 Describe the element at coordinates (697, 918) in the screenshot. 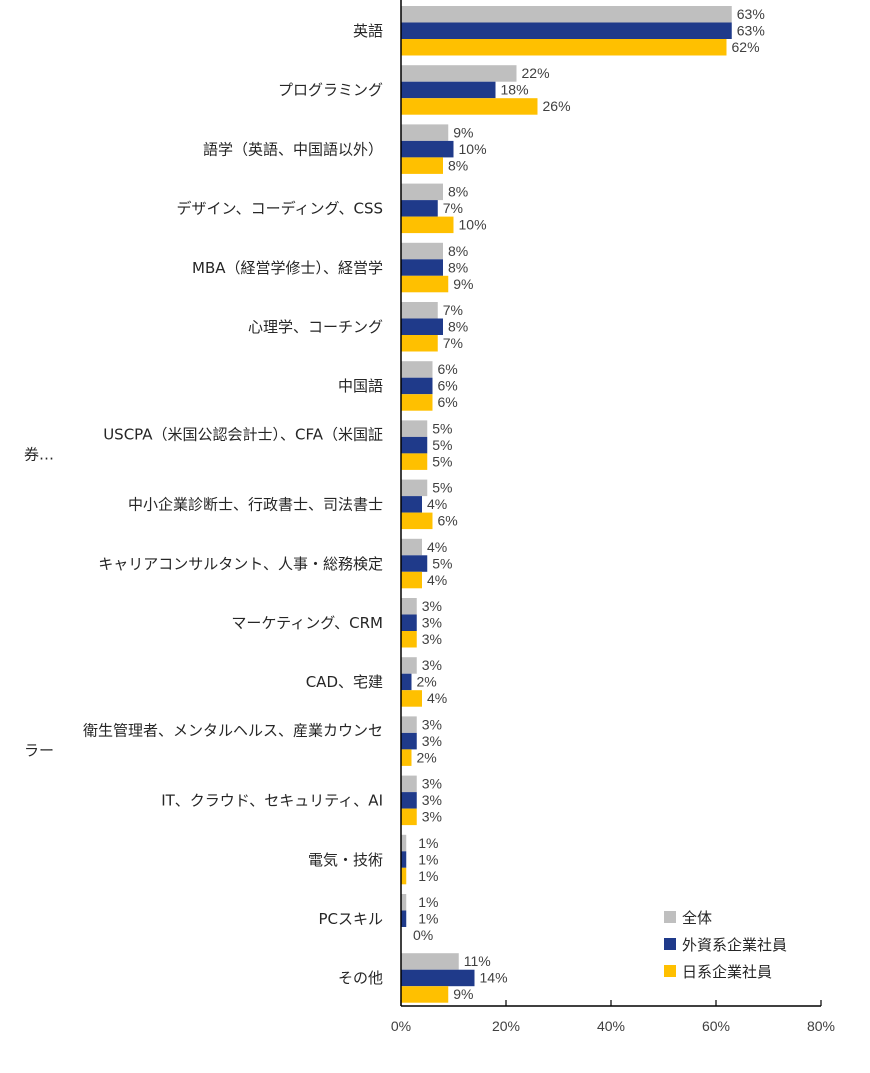

I see `legend-label: 全体` at that location.